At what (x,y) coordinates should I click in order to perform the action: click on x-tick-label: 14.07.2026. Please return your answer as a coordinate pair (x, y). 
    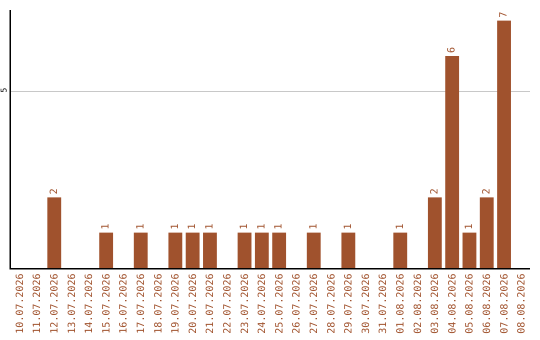
    Looking at the image, I should click on (90, 304).